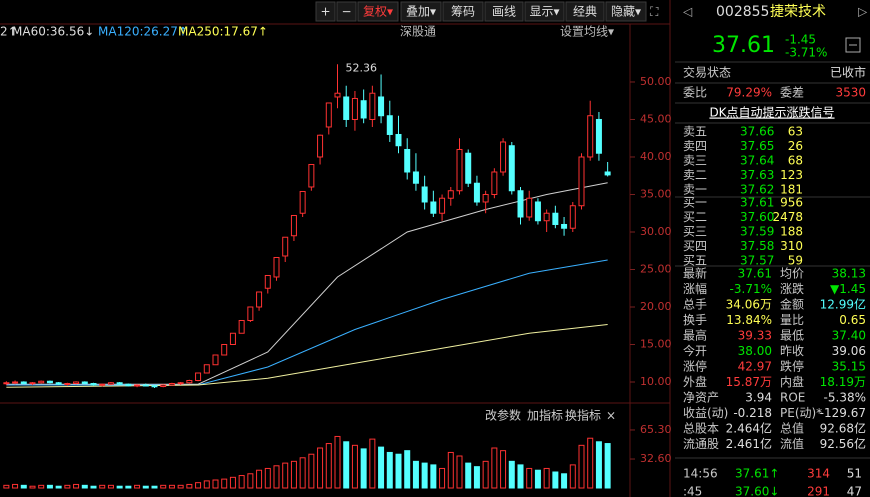 This screenshot has width=870, height=497. Describe the element at coordinates (853, 45) in the screenshot. I see `collapse-button` at that location.